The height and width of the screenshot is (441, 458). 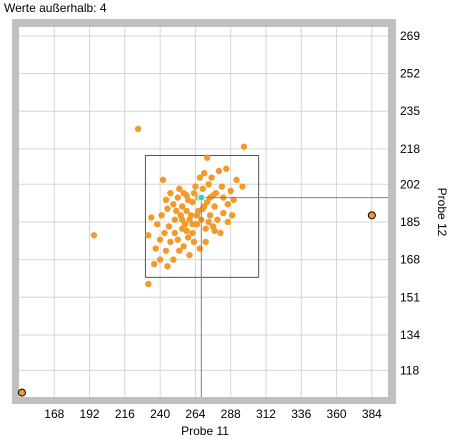 I want to click on selected-data-point, so click(x=201, y=197).